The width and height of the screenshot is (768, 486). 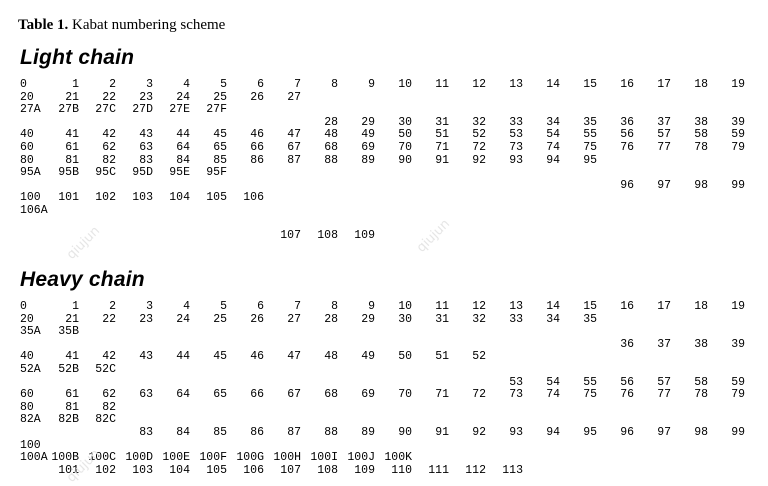 What do you see at coordinates (516, 395) in the screenshot?
I see `kabat-number: 73` at bounding box center [516, 395].